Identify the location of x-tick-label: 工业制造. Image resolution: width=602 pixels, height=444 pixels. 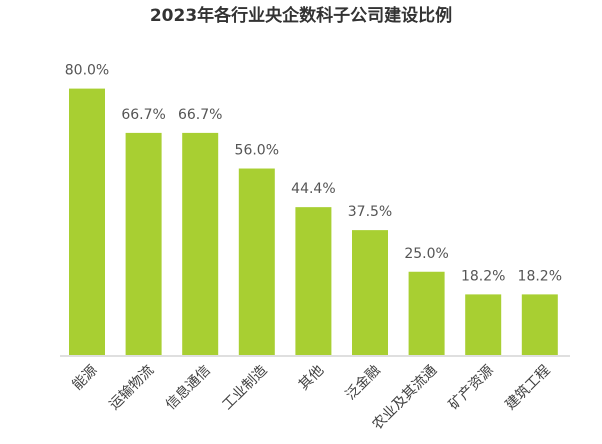
(245, 387).